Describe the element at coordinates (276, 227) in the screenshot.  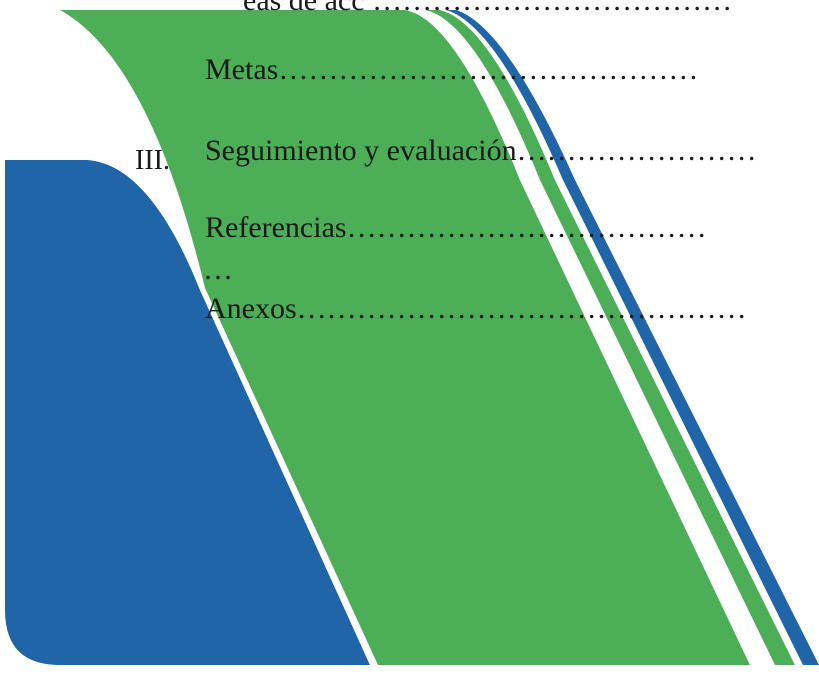
I see `toc-entry-label: Referencias` at that location.